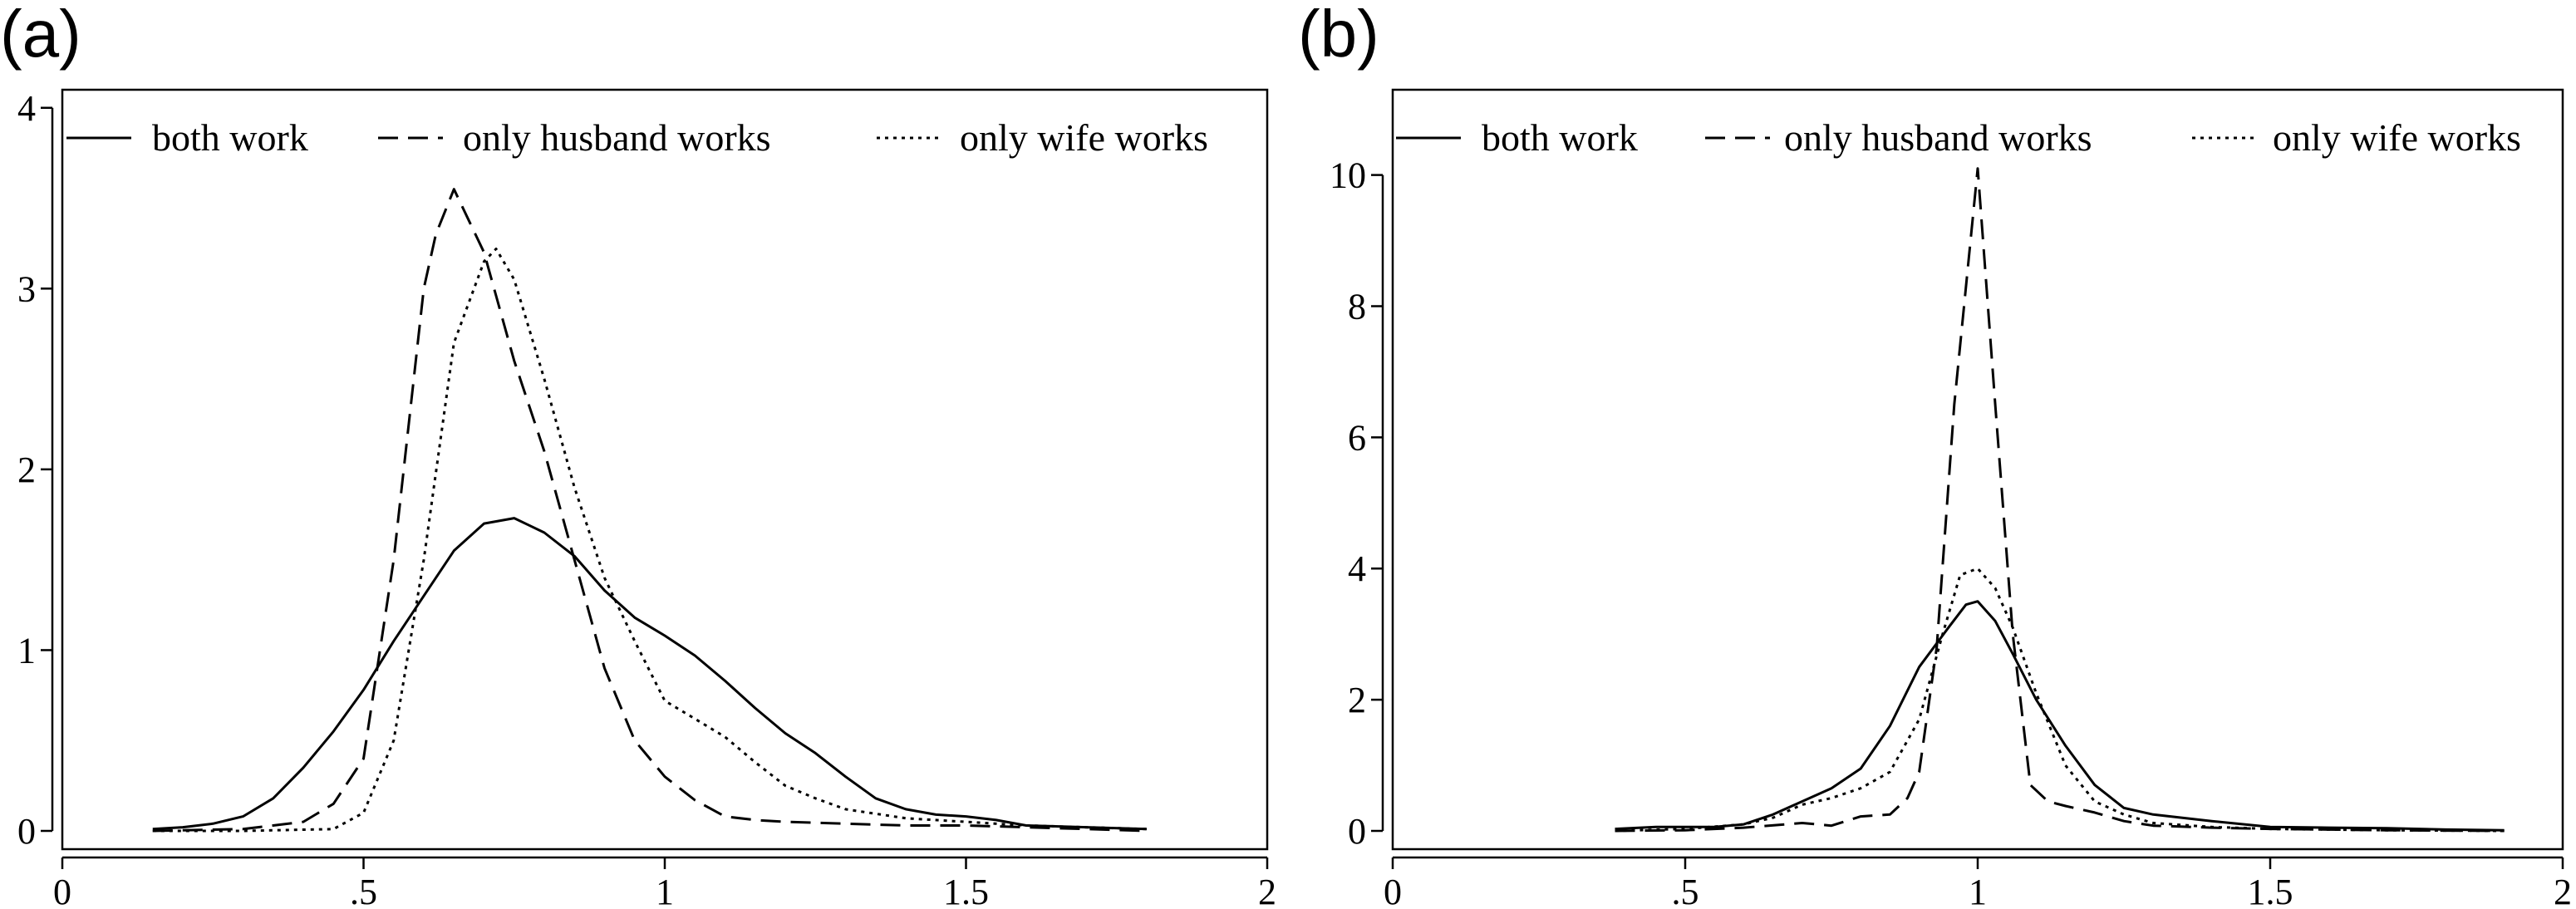  What do you see at coordinates (1348, 175) in the screenshot?
I see `y-tick-label: 10` at bounding box center [1348, 175].